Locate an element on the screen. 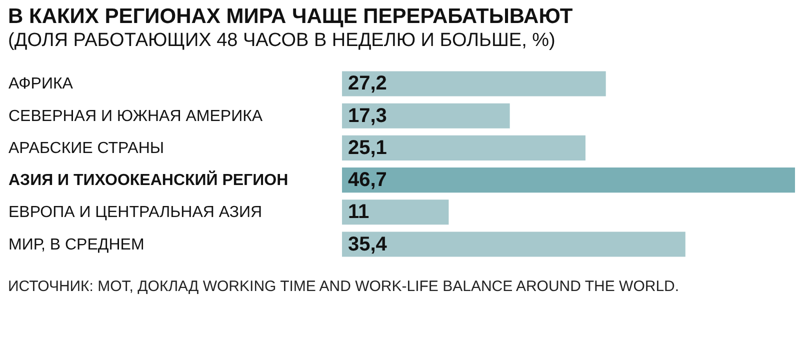 Image resolution: width=800 pixels, height=340 pixels. text: ИСТОЧНИК: МОТ, ДОКЛАД WORKING TIME AND WORK-LIFE BALANCE AROUND THE WORLD. is located at coordinates (344, 286).